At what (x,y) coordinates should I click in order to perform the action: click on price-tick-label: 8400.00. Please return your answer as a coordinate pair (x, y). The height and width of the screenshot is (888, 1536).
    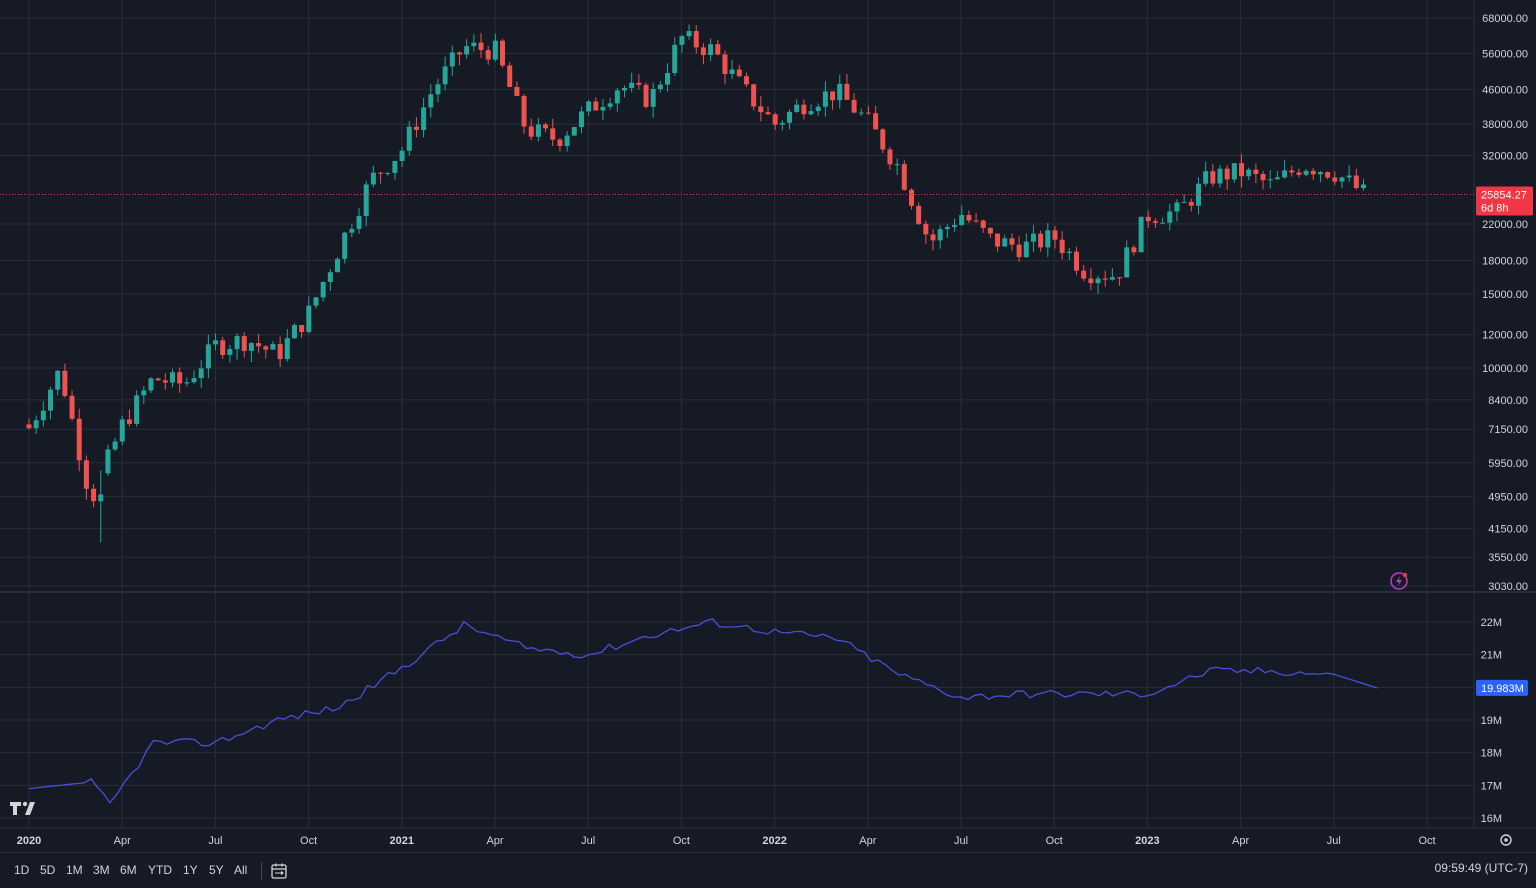
    Looking at the image, I should click on (1508, 401).